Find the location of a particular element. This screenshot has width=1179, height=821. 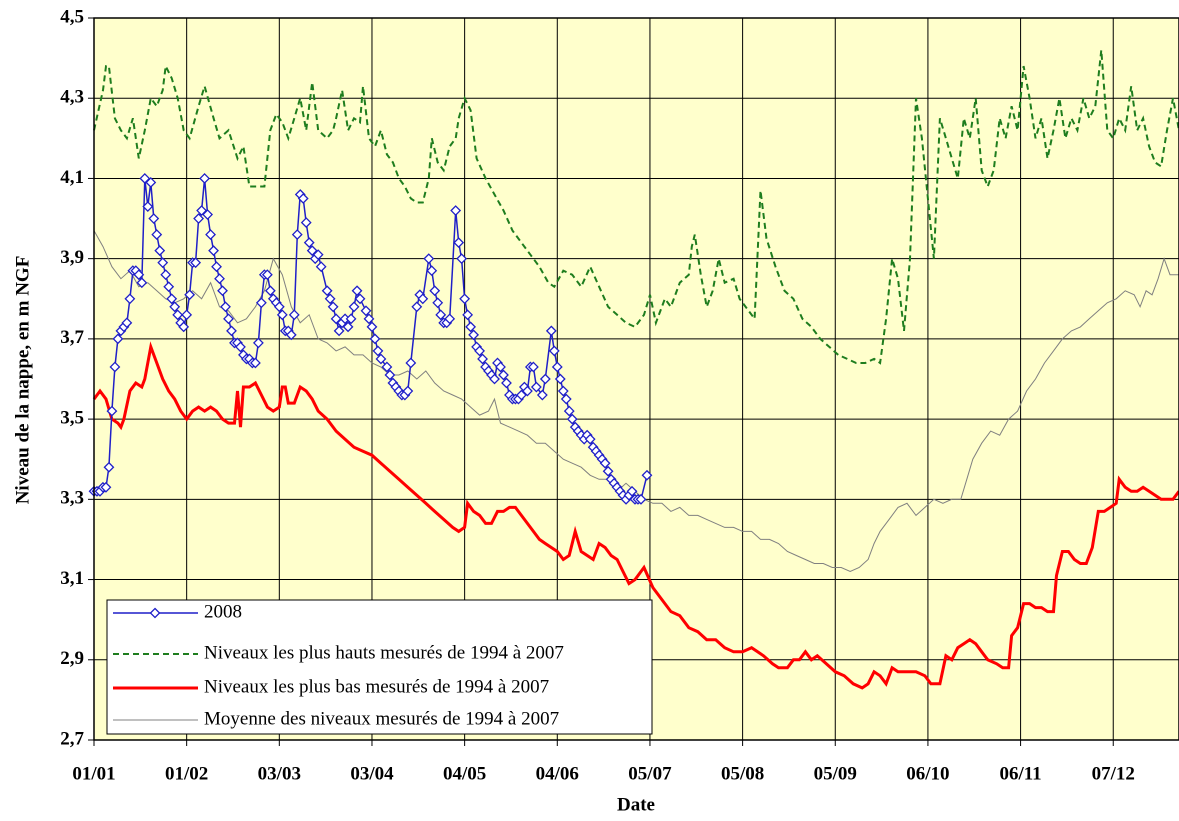

y-tick-label: 3,3 is located at coordinates (72, 498).